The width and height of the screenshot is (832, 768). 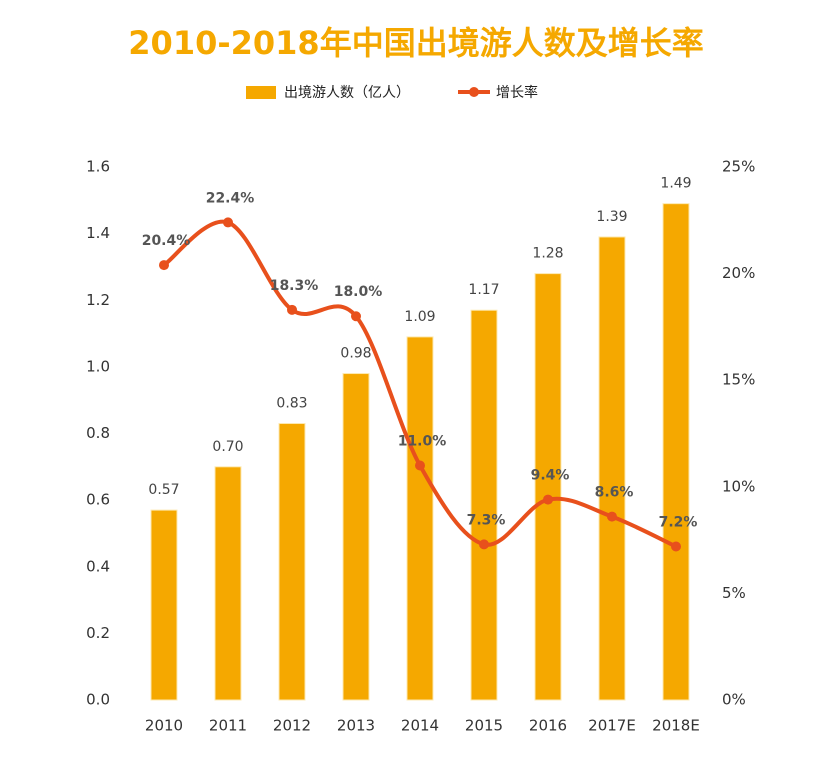 What do you see at coordinates (734, 593) in the screenshot?
I see `y2-tick-label: 5%` at bounding box center [734, 593].